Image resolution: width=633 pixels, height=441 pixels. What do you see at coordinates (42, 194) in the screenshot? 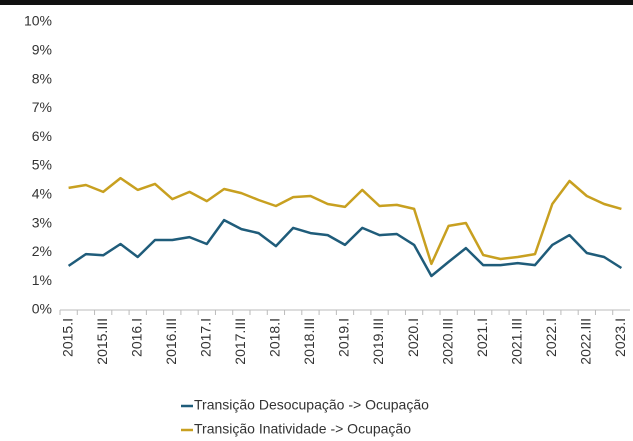
I see `y-tick-label: 4%` at bounding box center [42, 194].